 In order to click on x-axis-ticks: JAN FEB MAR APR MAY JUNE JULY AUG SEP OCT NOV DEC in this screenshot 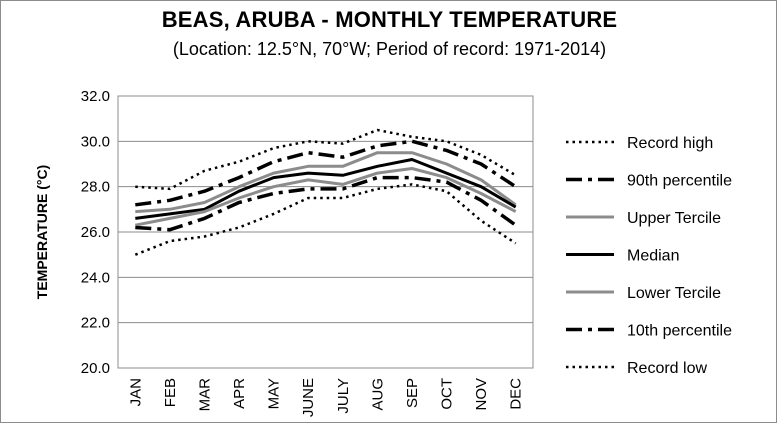, I will do `click(325, 397)`.